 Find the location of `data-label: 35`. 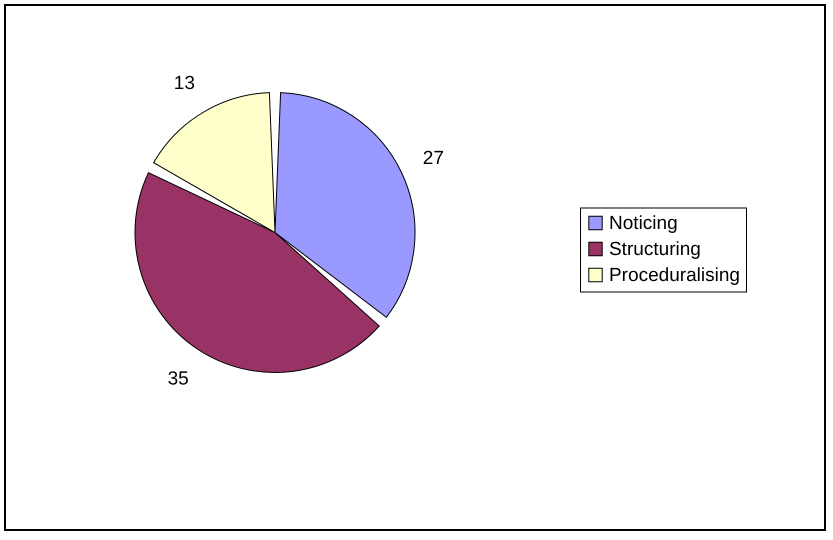

data-label: 35 is located at coordinates (178, 379).